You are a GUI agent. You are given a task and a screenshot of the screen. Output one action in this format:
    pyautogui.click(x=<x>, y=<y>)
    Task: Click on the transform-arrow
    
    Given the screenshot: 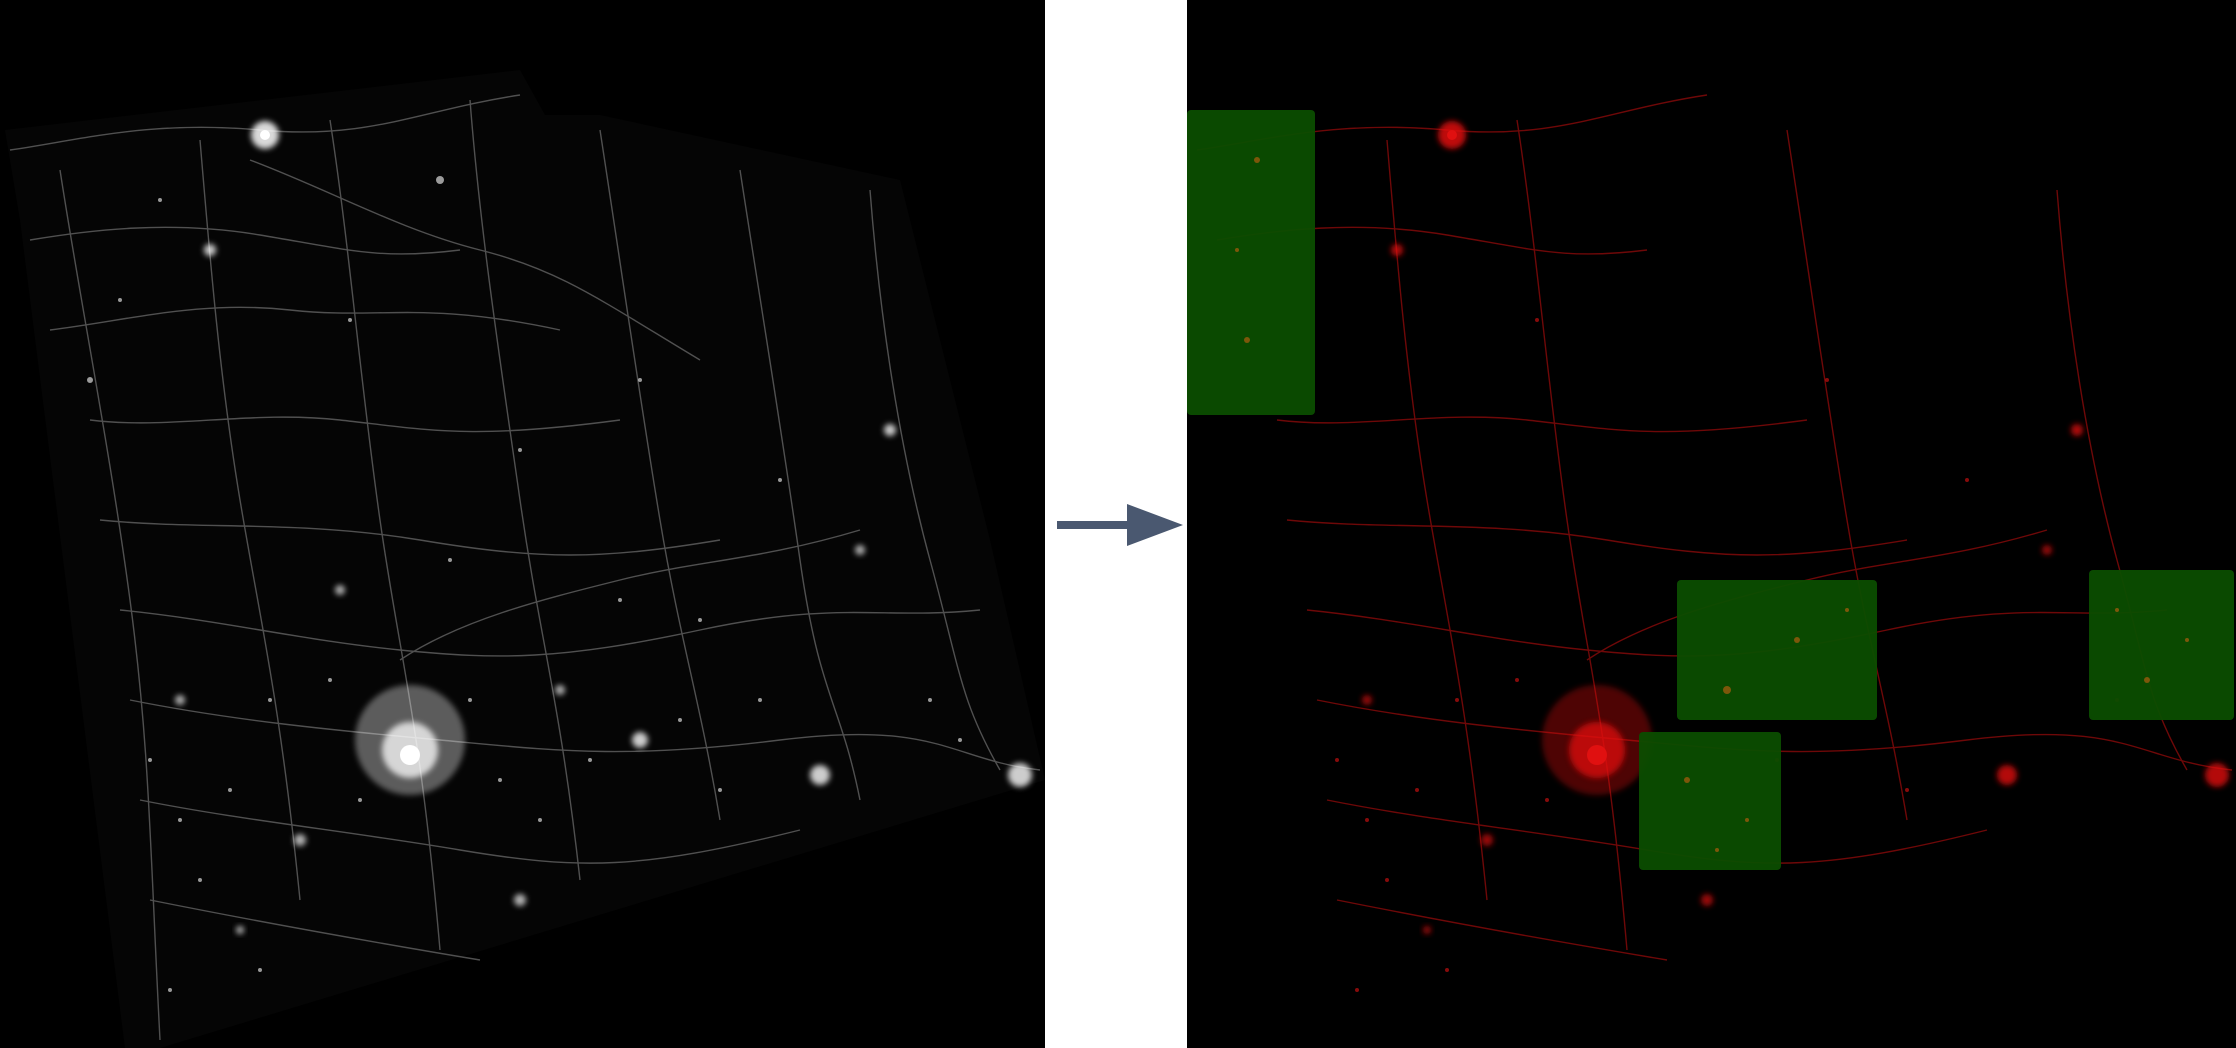 What is the action you would take?
    pyautogui.click(x=1120, y=525)
    